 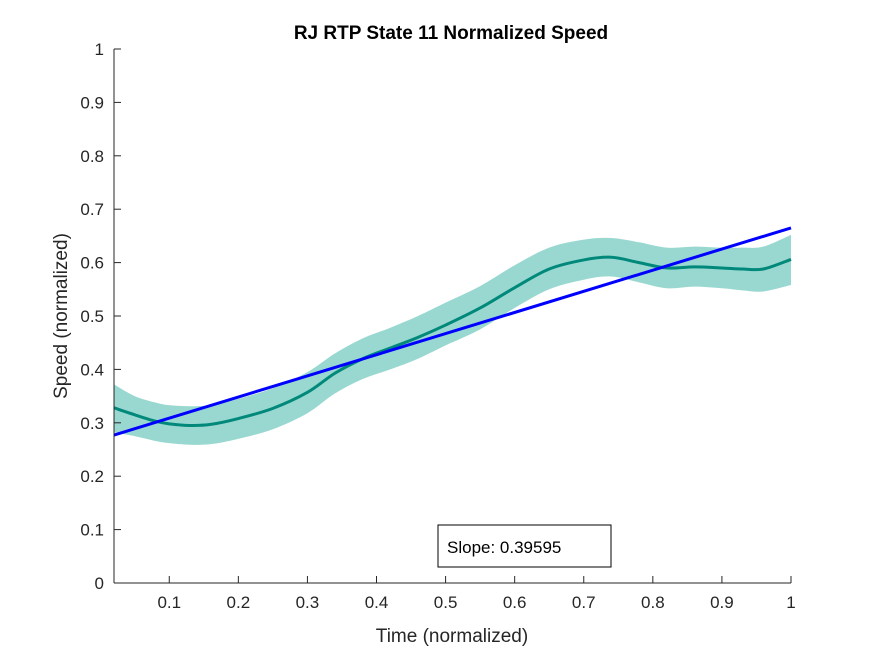 I want to click on y-tick-label: 0.6, so click(x=92, y=263).